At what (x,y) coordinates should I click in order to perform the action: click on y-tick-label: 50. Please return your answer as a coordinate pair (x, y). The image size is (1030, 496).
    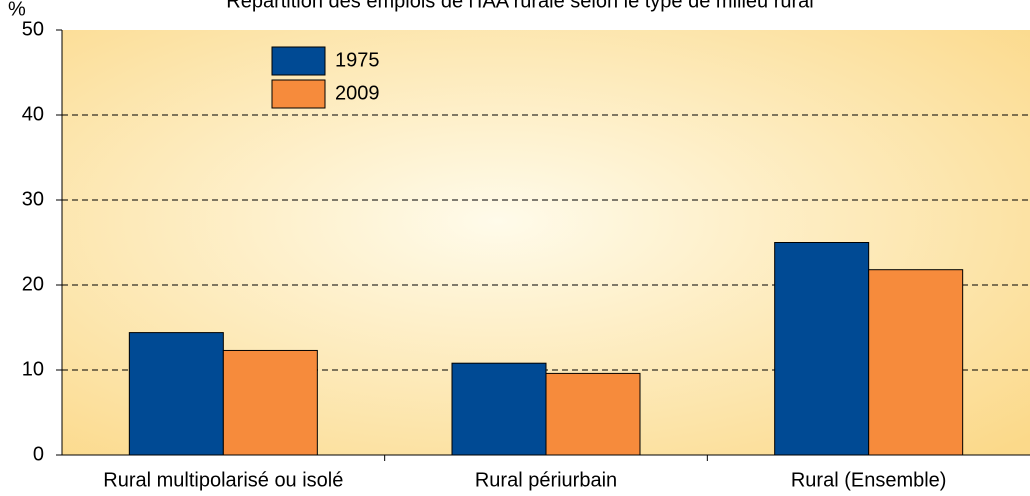
    Looking at the image, I should click on (33, 29).